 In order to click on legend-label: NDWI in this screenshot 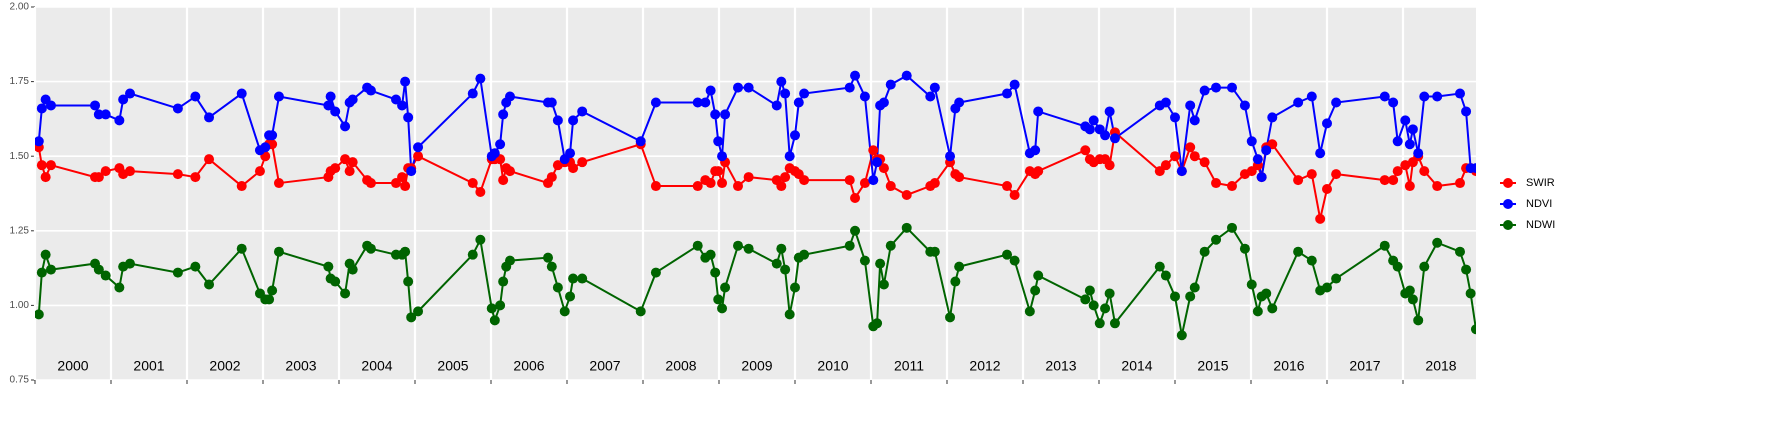, I will do `click(1540, 225)`.